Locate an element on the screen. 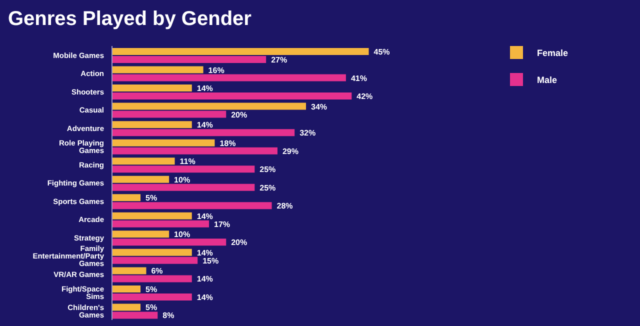 Image resolution: width=640 pixels, height=326 pixels. legend-label: Female is located at coordinates (552, 53).